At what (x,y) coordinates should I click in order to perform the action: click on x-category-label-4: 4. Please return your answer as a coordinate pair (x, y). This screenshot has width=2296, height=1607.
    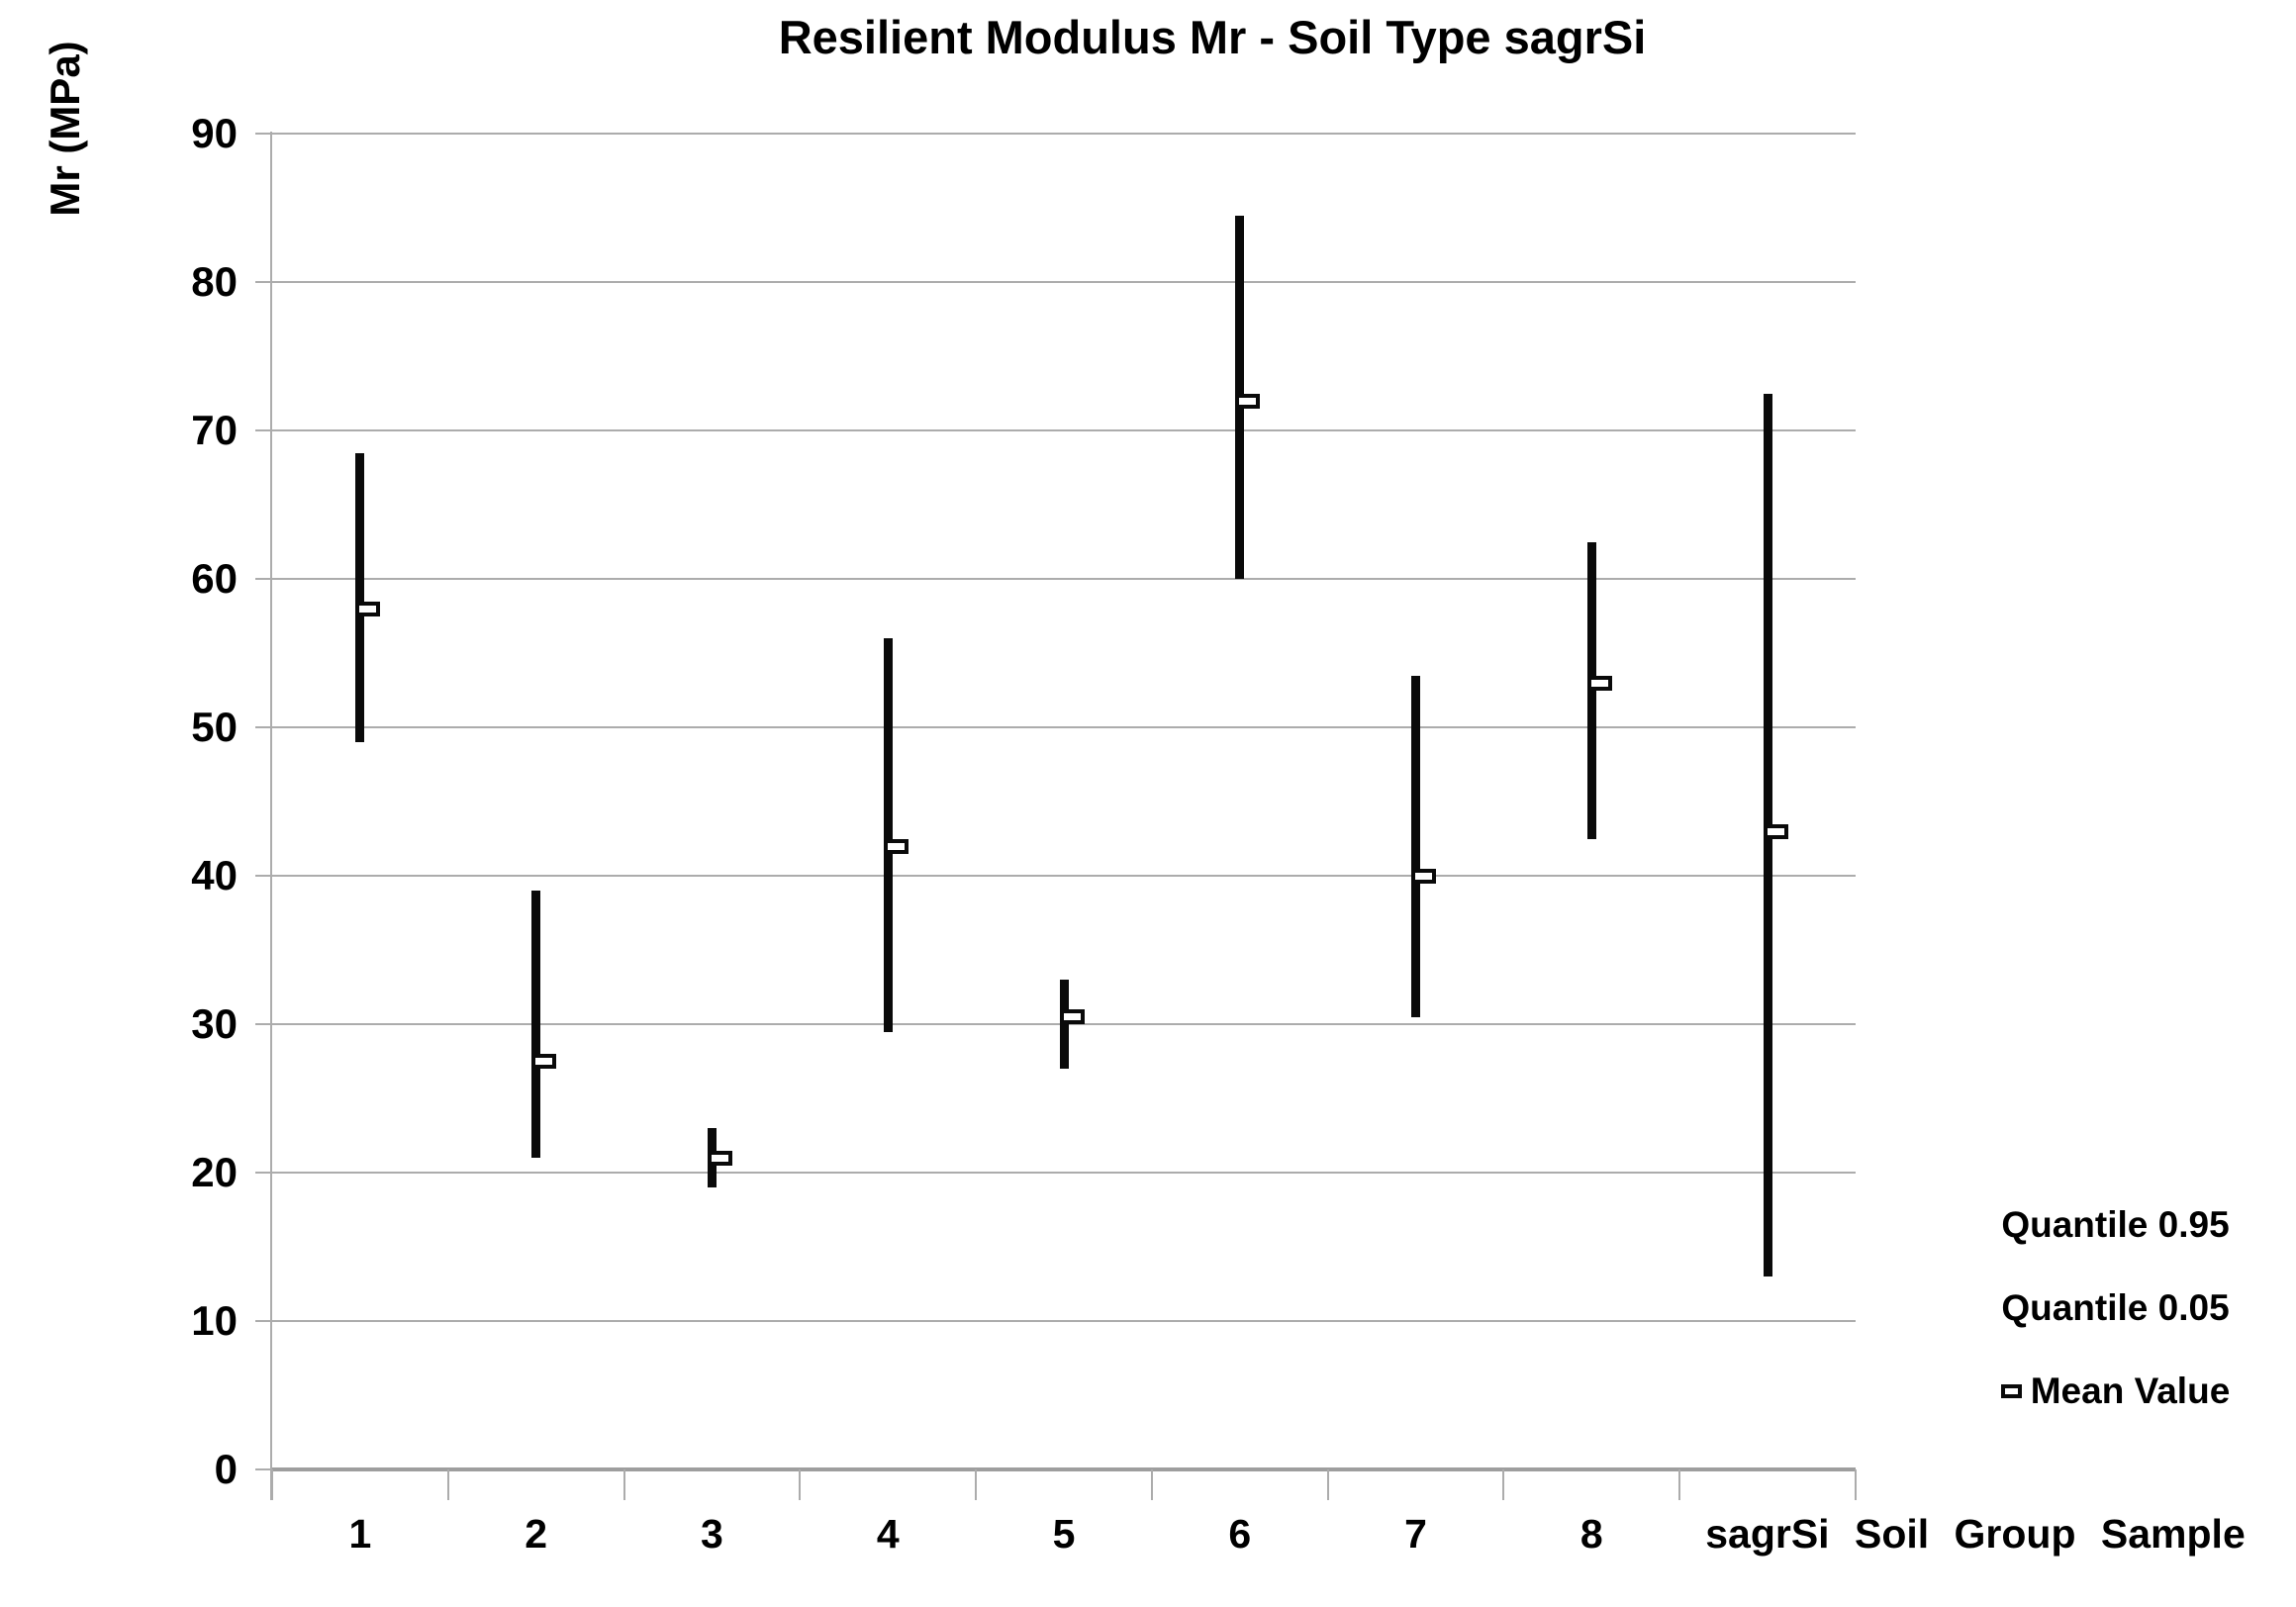
    Looking at the image, I should click on (888, 1534).